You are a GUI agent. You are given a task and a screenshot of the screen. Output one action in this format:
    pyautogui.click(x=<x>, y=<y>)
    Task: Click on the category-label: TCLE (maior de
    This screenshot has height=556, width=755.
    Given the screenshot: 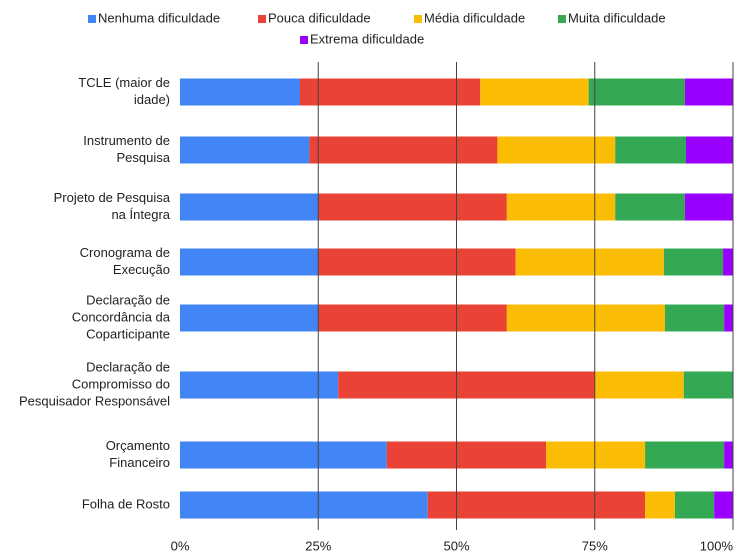 What is the action you would take?
    pyautogui.click(x=124, y=82)
    